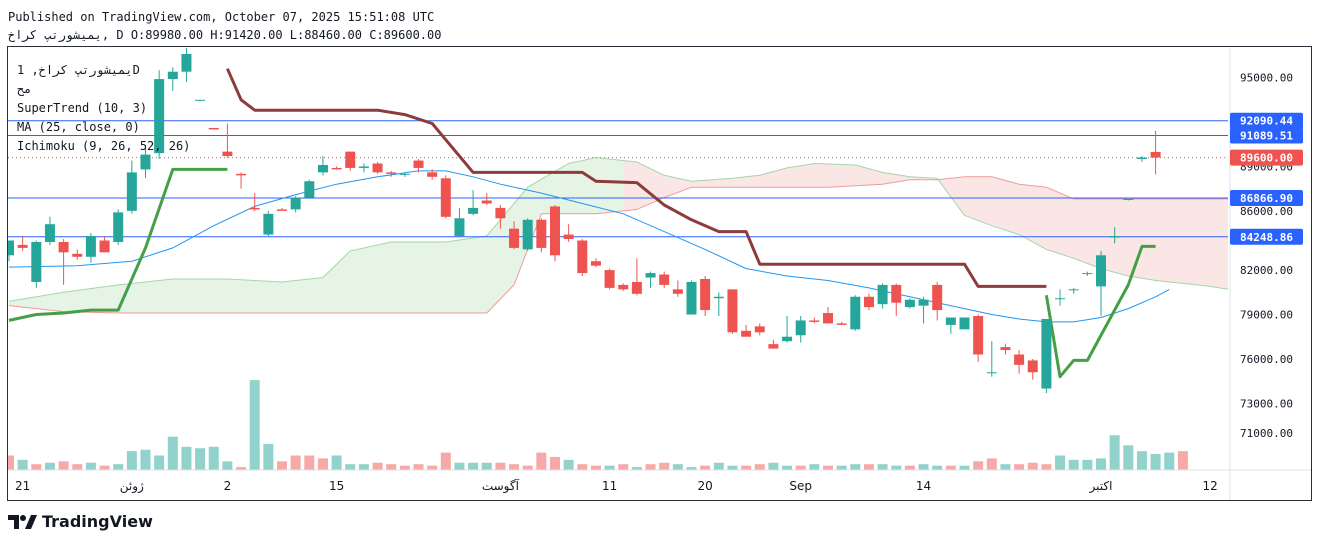  What do you see at coordinates (24, 89) in the screenshot?
I see `legend-symbol-sub: مح` at bounding box center [24, 89].